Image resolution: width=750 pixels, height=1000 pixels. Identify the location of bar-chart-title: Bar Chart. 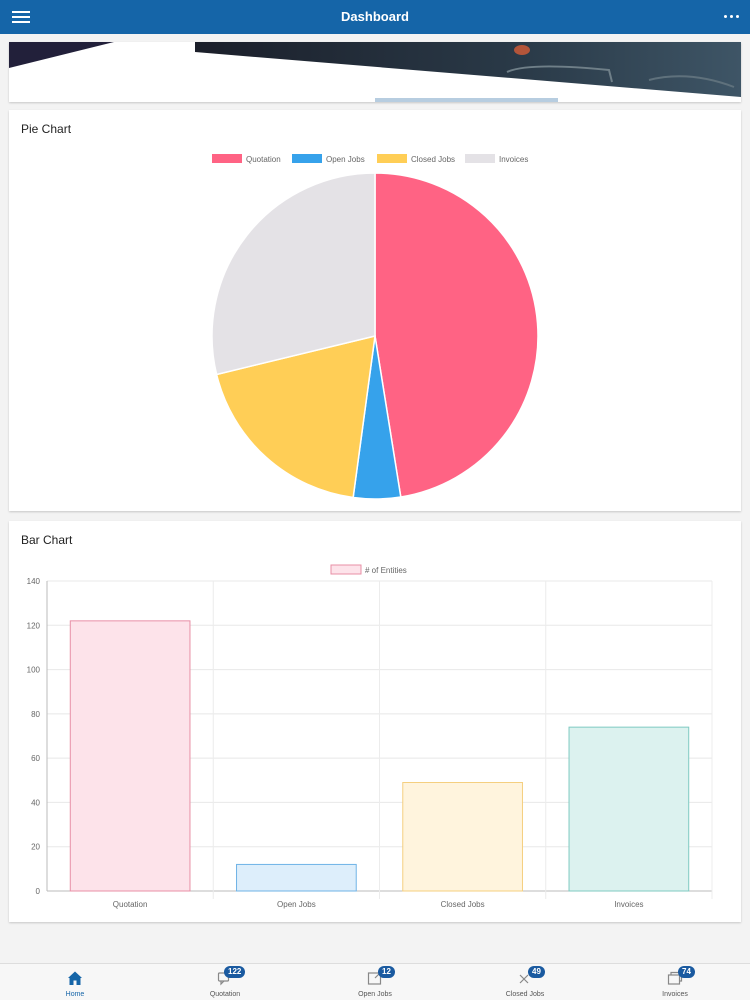
(47, 540).